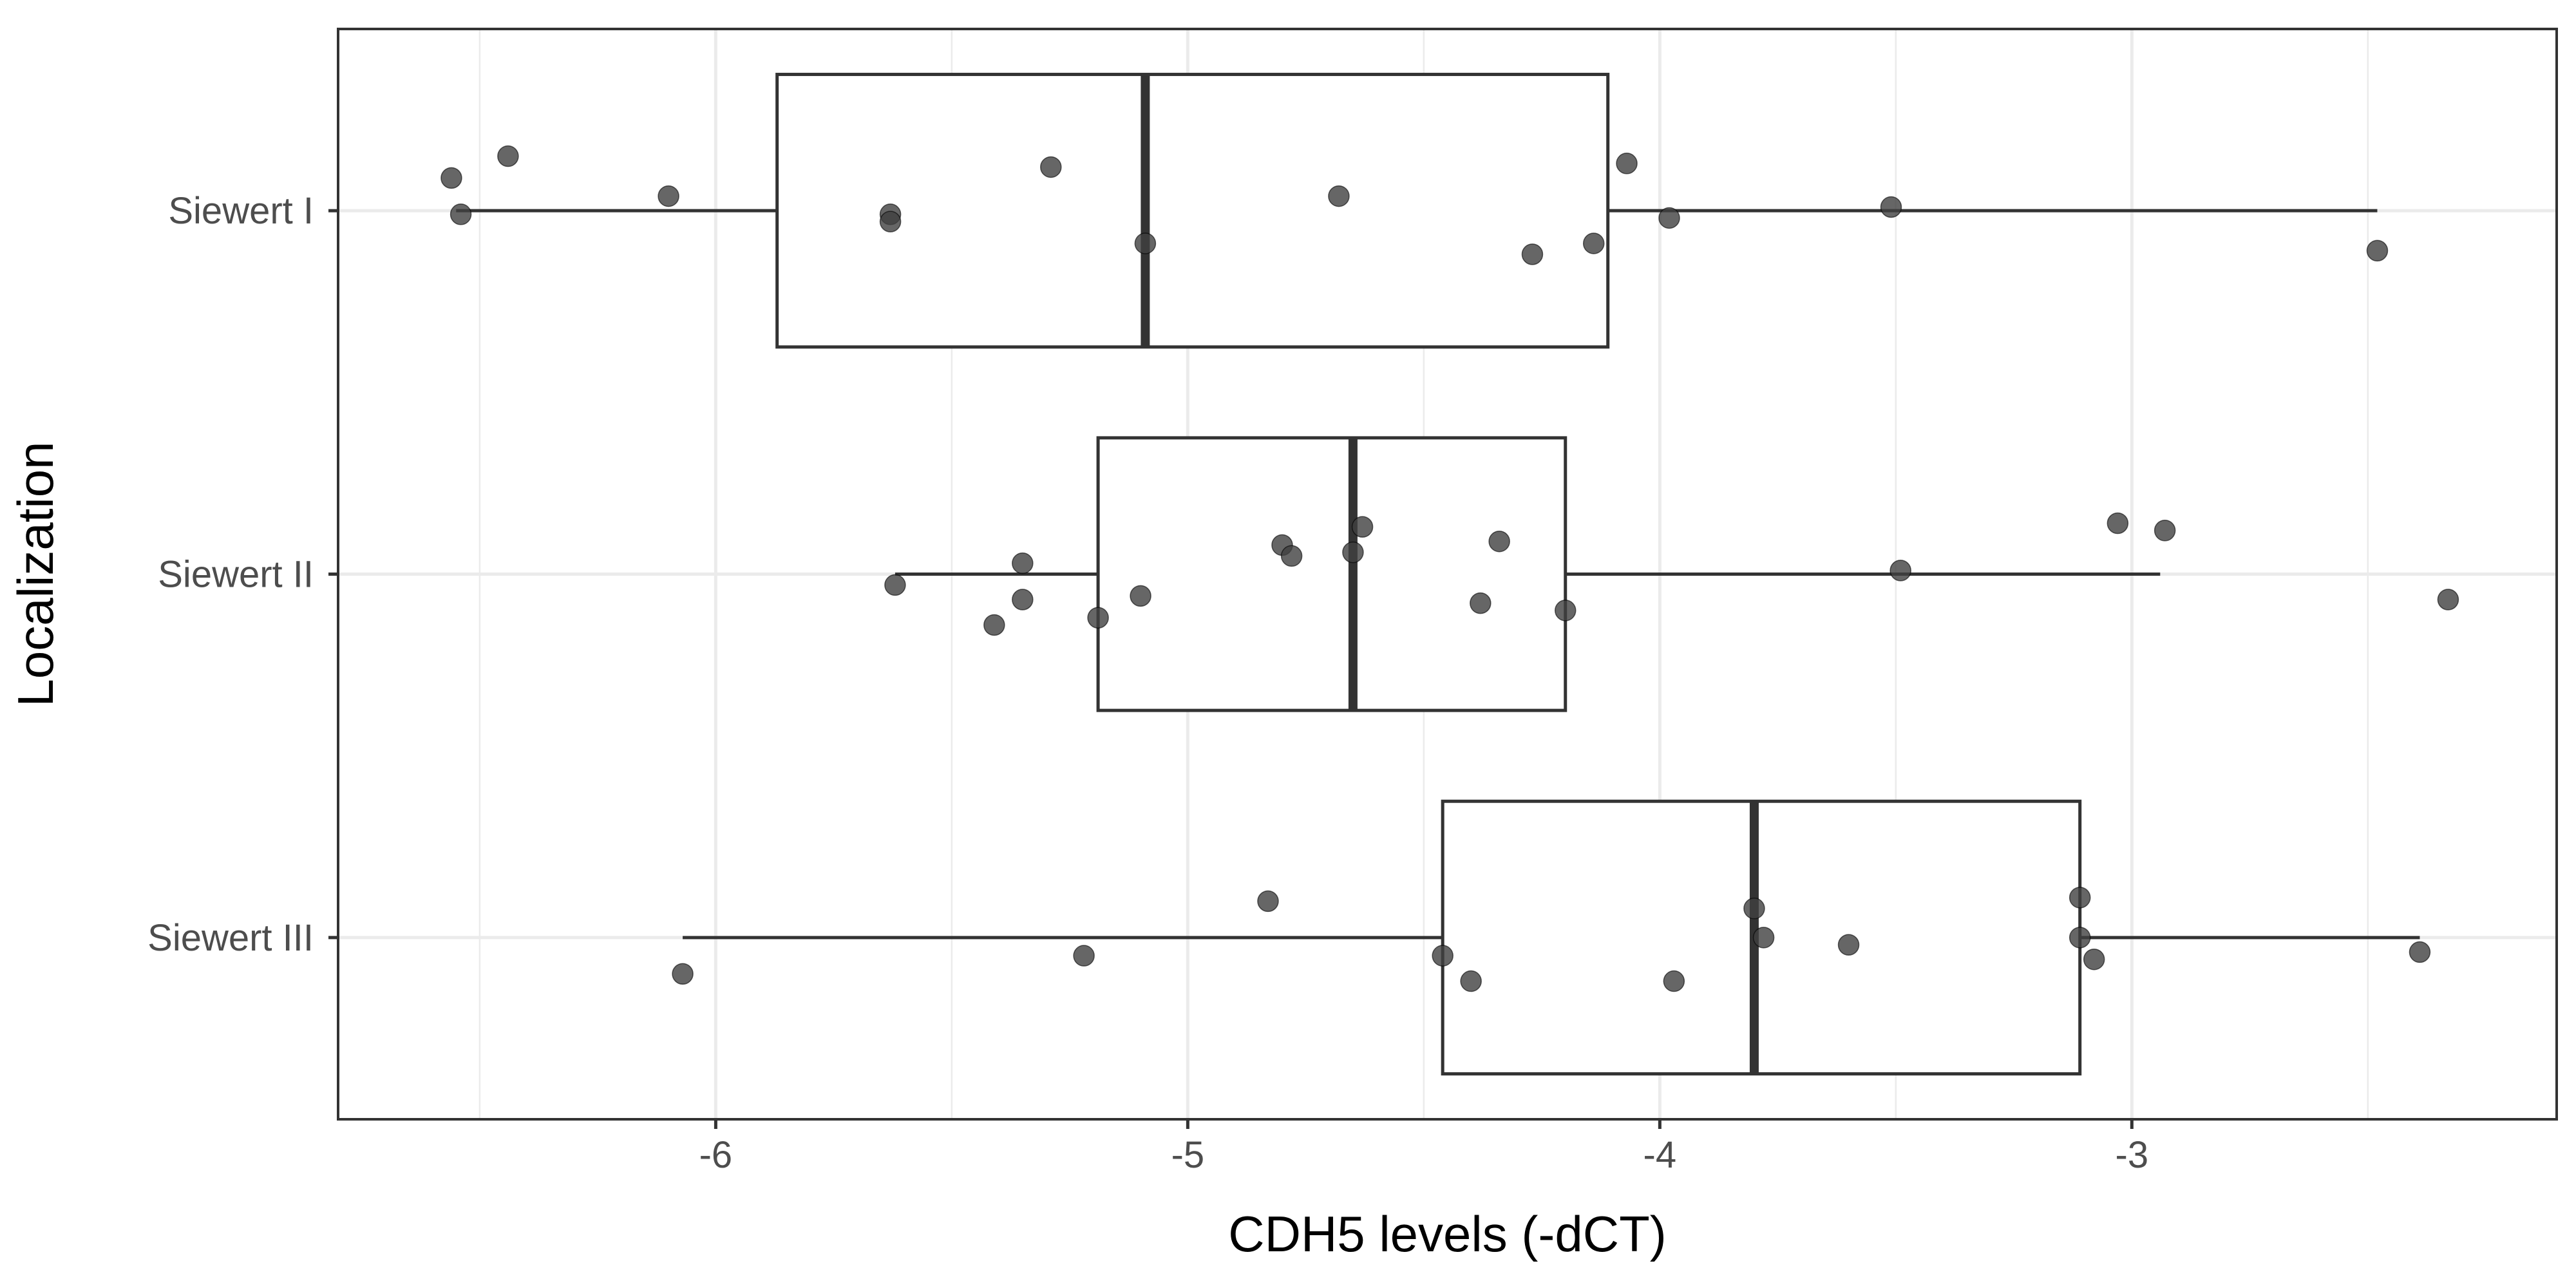  I want to click on x-axis-title: CDH5 levels (-dCT), so click(1447, 1234).